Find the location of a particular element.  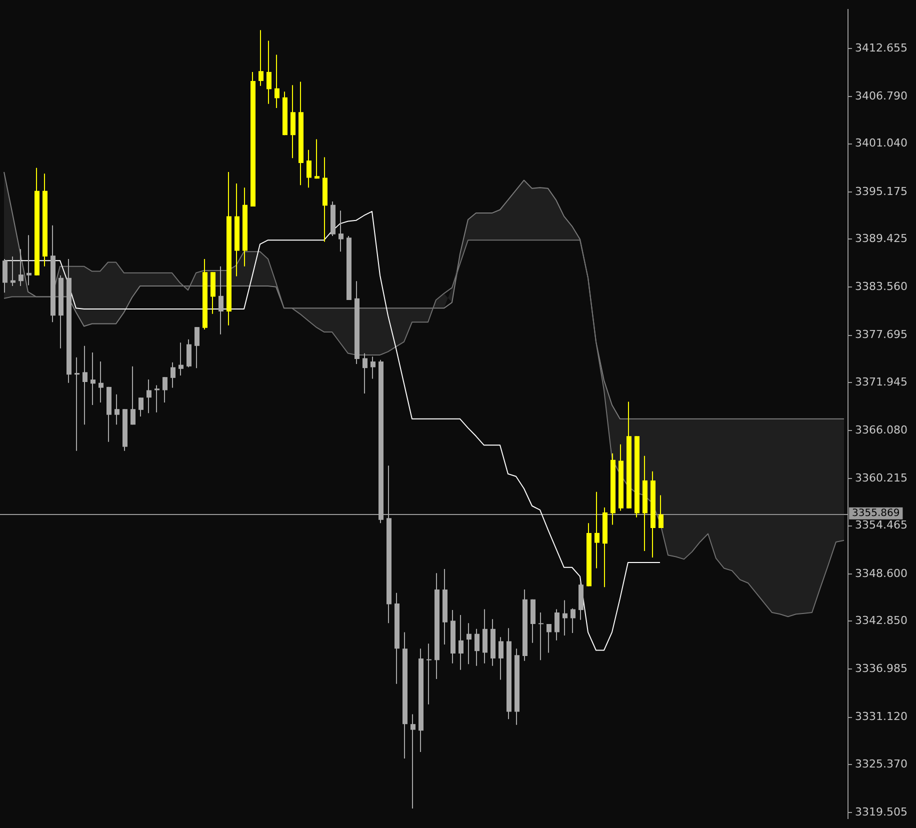

ref-line-label: 3355.869 is located at coordinates (876, 513).